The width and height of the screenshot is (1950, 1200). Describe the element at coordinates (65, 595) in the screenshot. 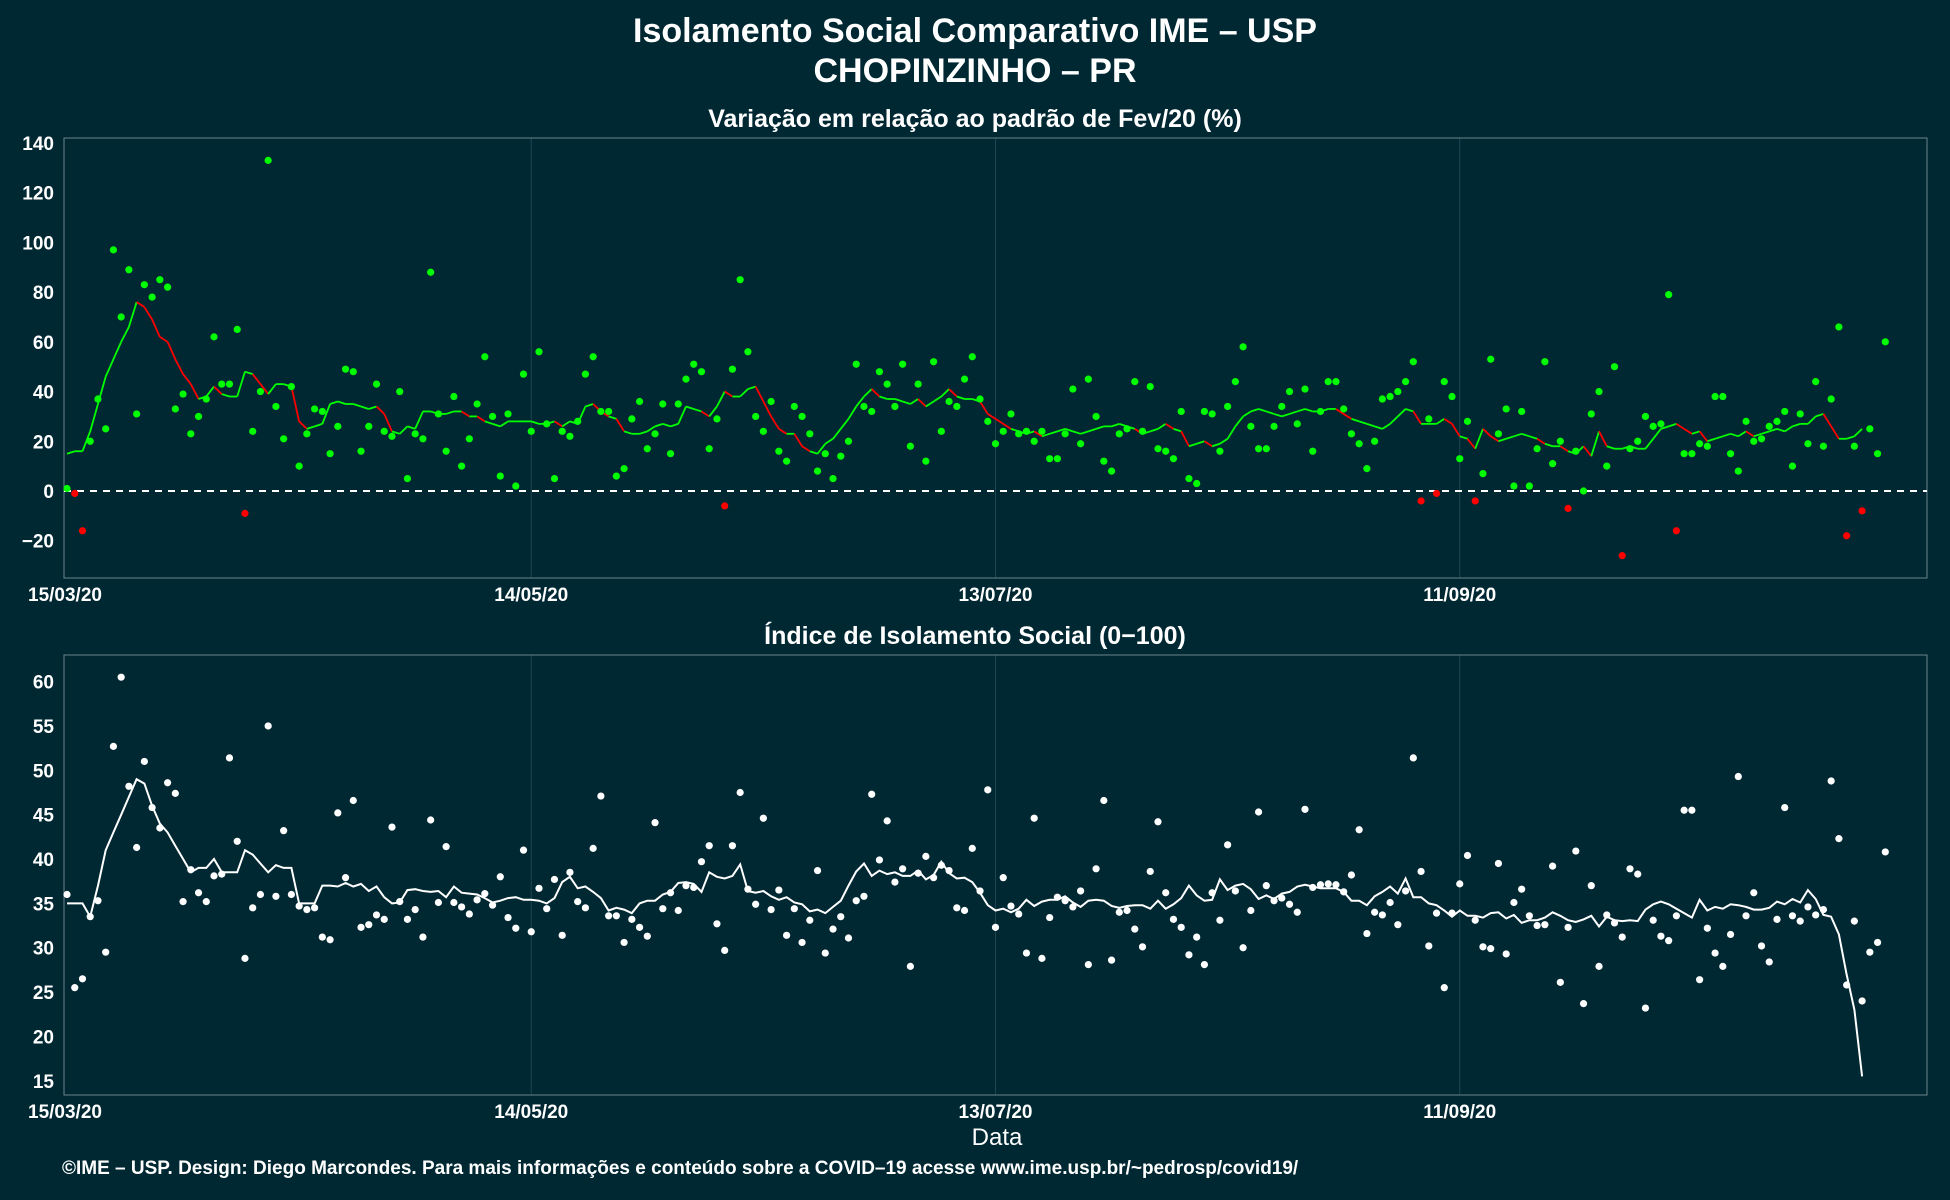

I see `x-tick-label: 15/03/20` at that location.